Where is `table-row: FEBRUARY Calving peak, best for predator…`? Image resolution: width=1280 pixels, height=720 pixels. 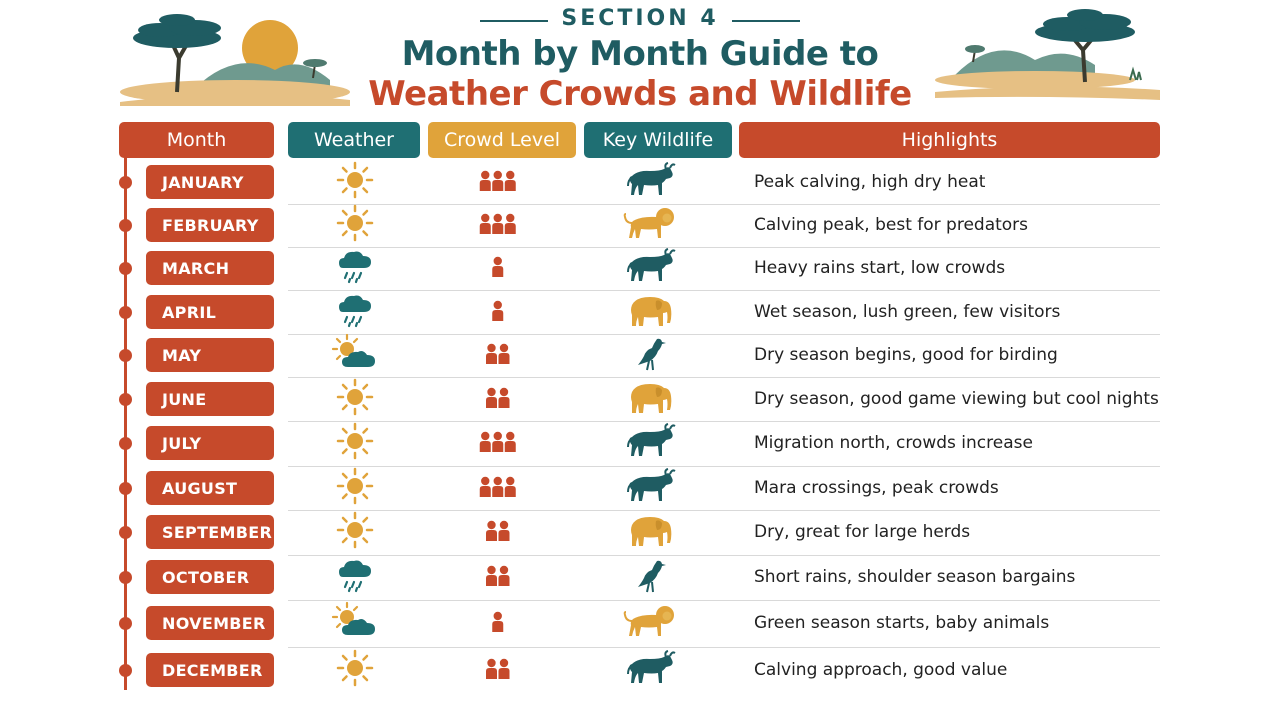 table-row: FEBRUARY Calving peak, best for predator… is located at coordinates (640, 225).